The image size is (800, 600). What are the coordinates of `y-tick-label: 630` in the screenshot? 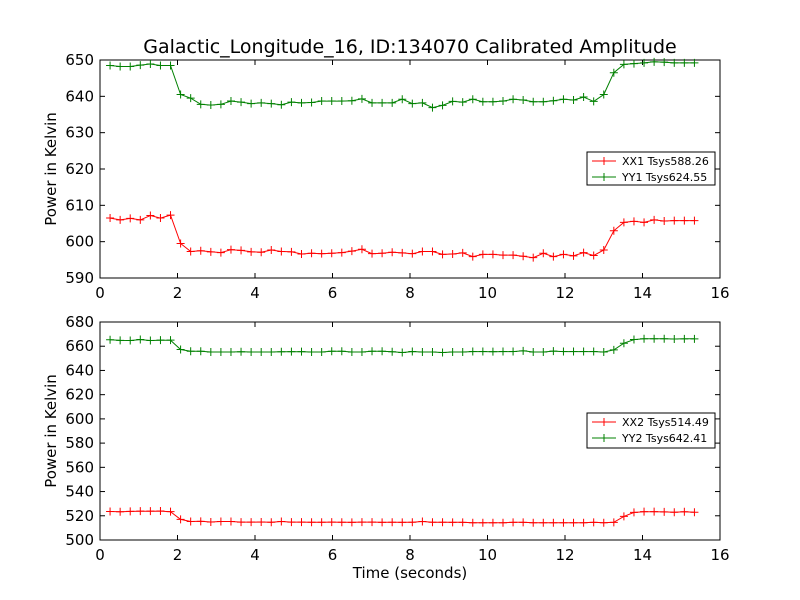 It's located at (79, 133).